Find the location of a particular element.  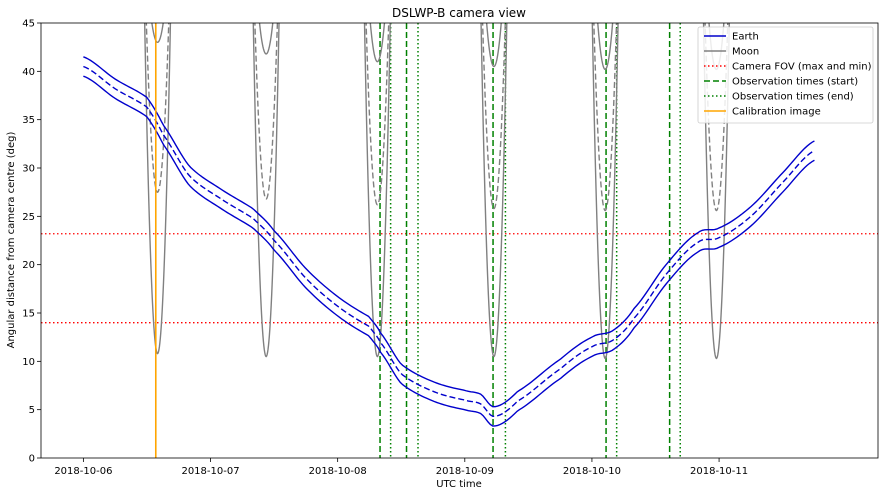

x-tick-label: 2018-10-08 is located at coordinates (338, 471).